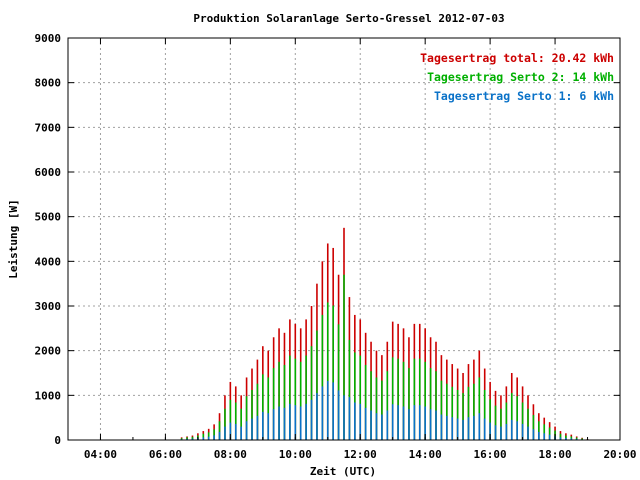 This screenshot has height=480, width=640. I want to click on y-tick-label: 7000, so click(48, 127).